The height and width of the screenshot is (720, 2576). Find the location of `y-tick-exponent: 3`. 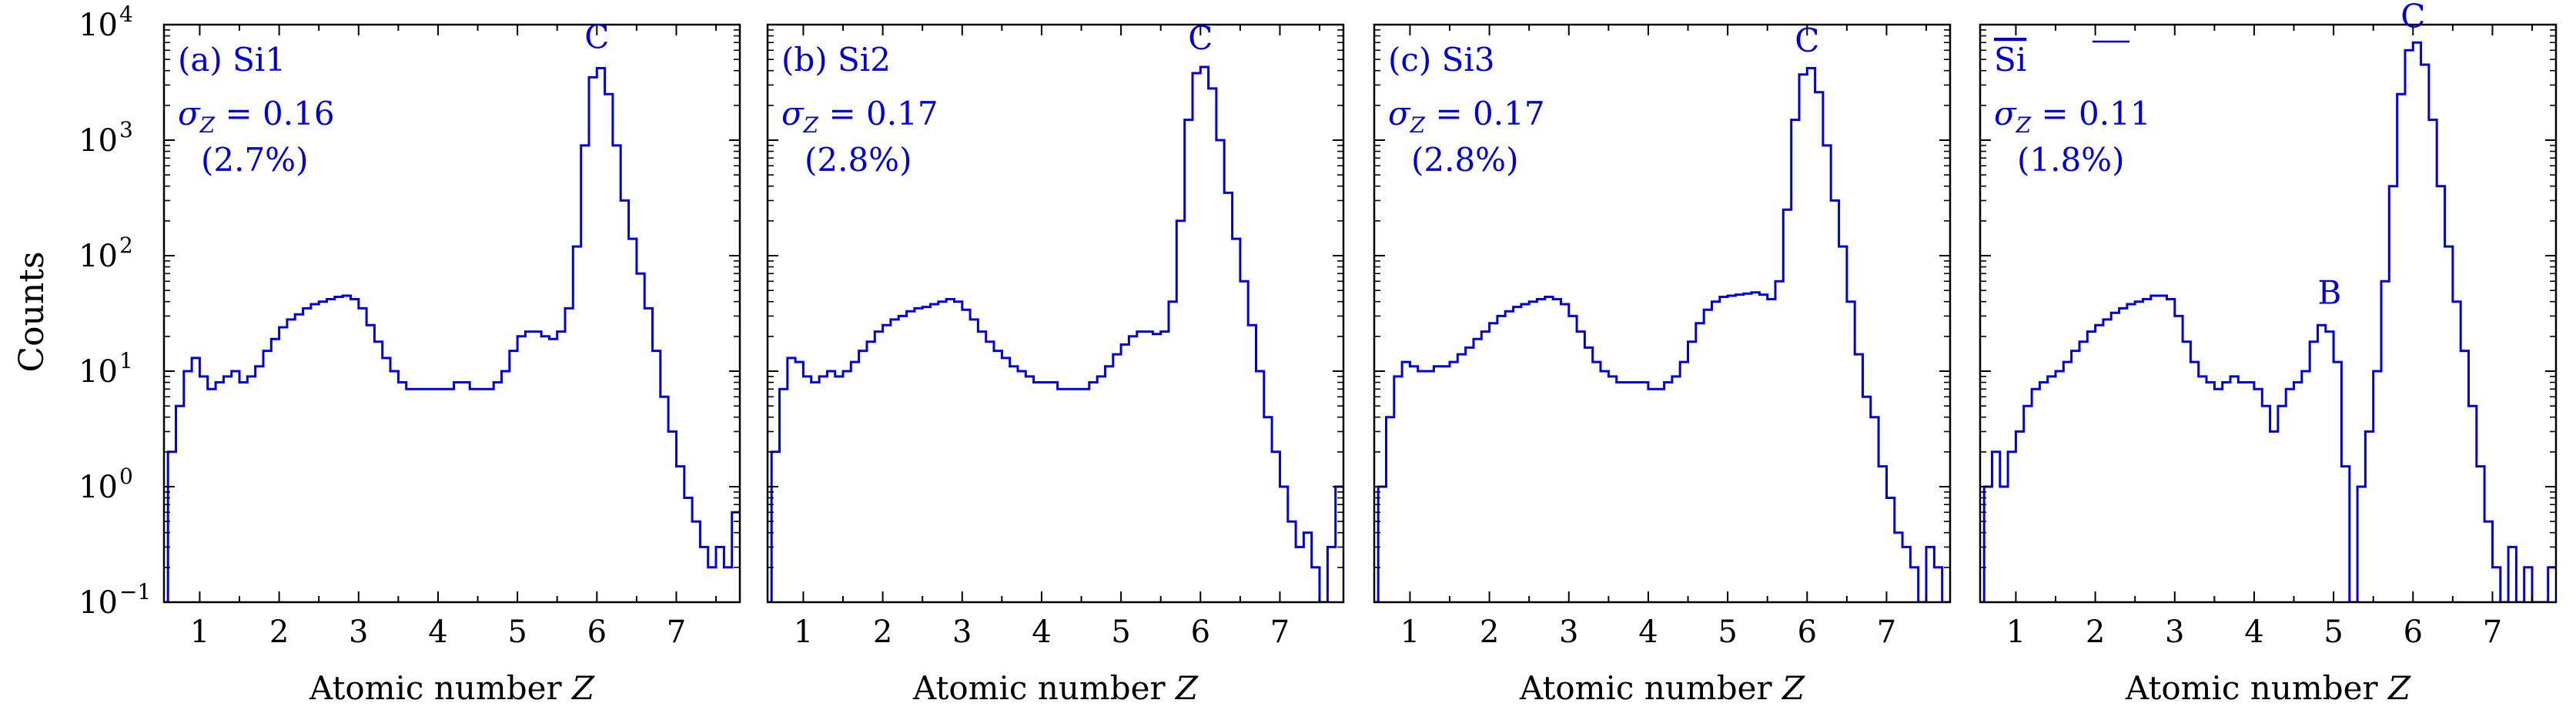

y-tick-exponent: 3 is located at coordinates (126, 129).